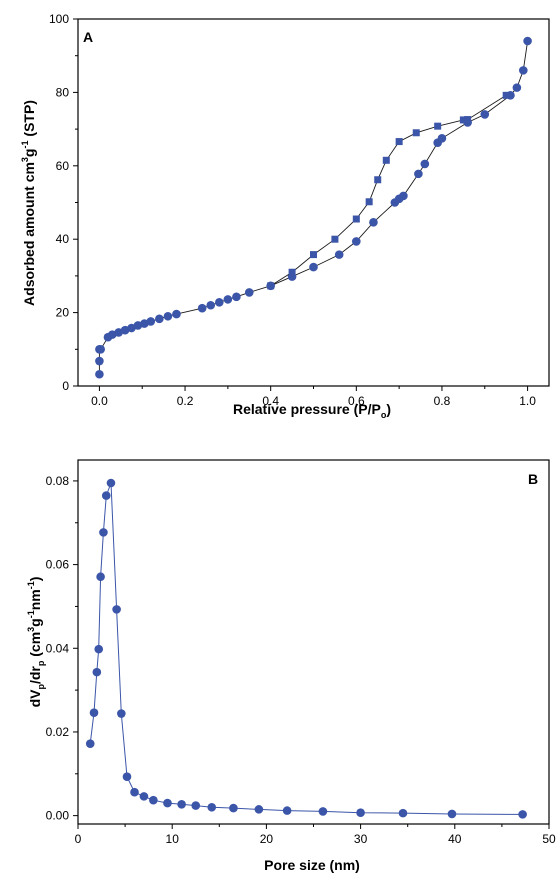 Image resolution: width=556 pixels, height=880 pixels. What do you see at coordinates (58, 732) in the screenshot?
I see `y-tick-label-b: 0.02` at bounding box center [58, 732].